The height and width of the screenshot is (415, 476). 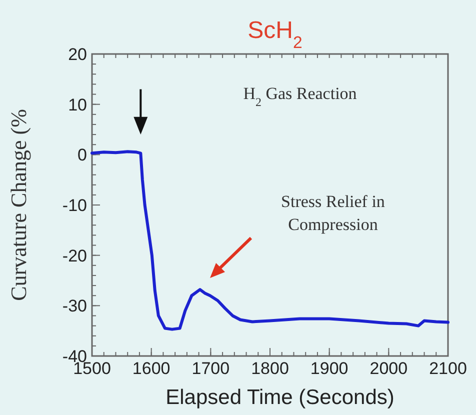 What do you see at coordinates (300, 96) in the screenshot?
I see `annotation: H$_{2}$ Gas Reaction` at bounding box center [300, 96].